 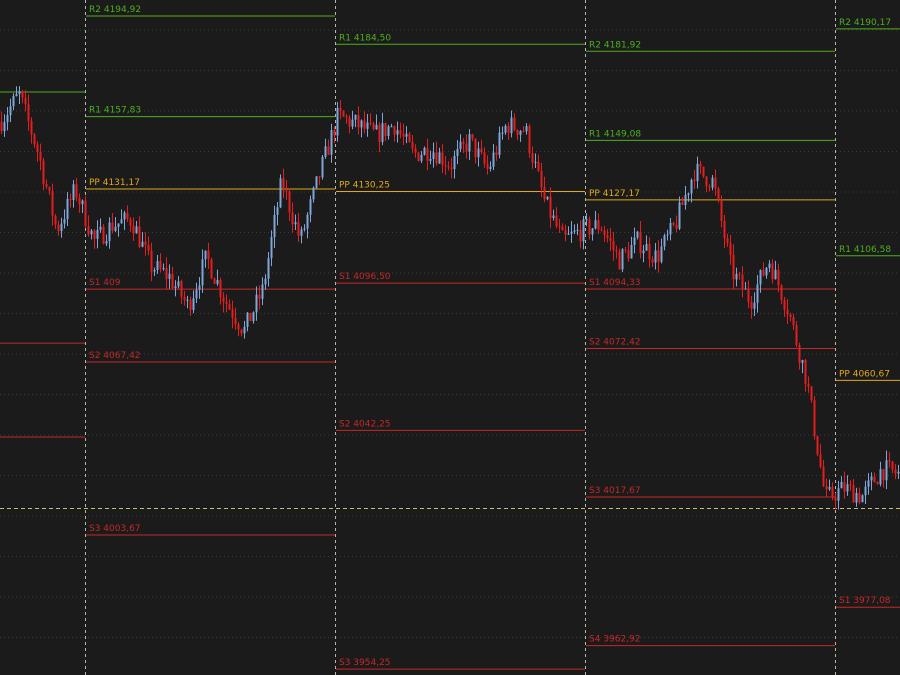 I want to click on pivot-level-pp-label: PP 4130,25, so click(x=364, y=186).